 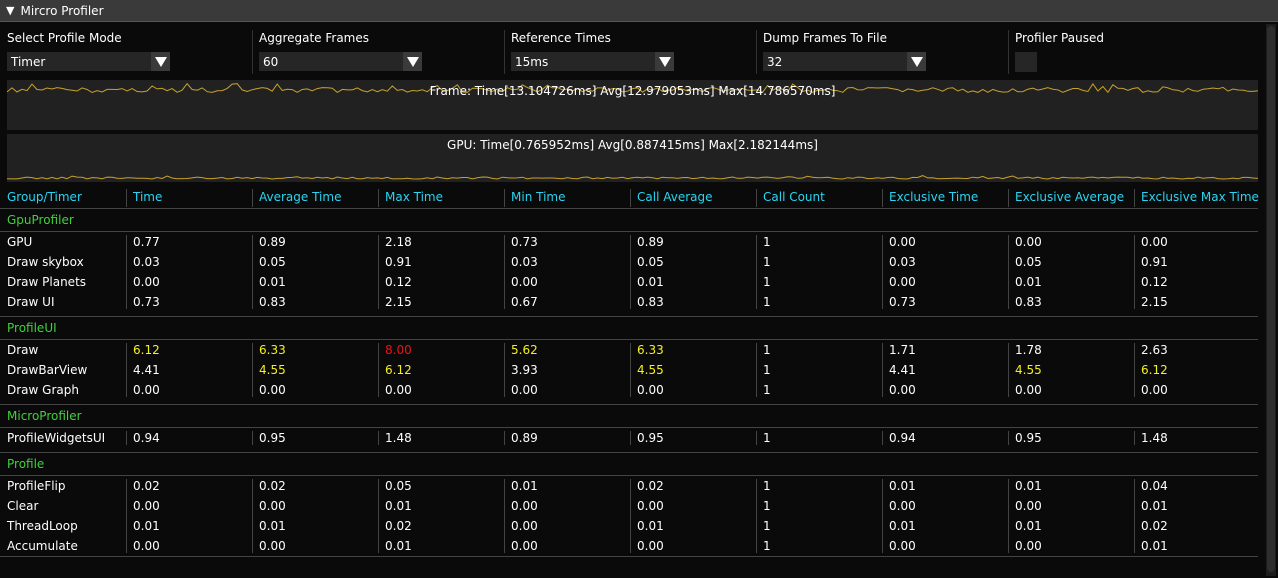 I want to click on control-dropdown: Timer, so click(x=88, y=61).